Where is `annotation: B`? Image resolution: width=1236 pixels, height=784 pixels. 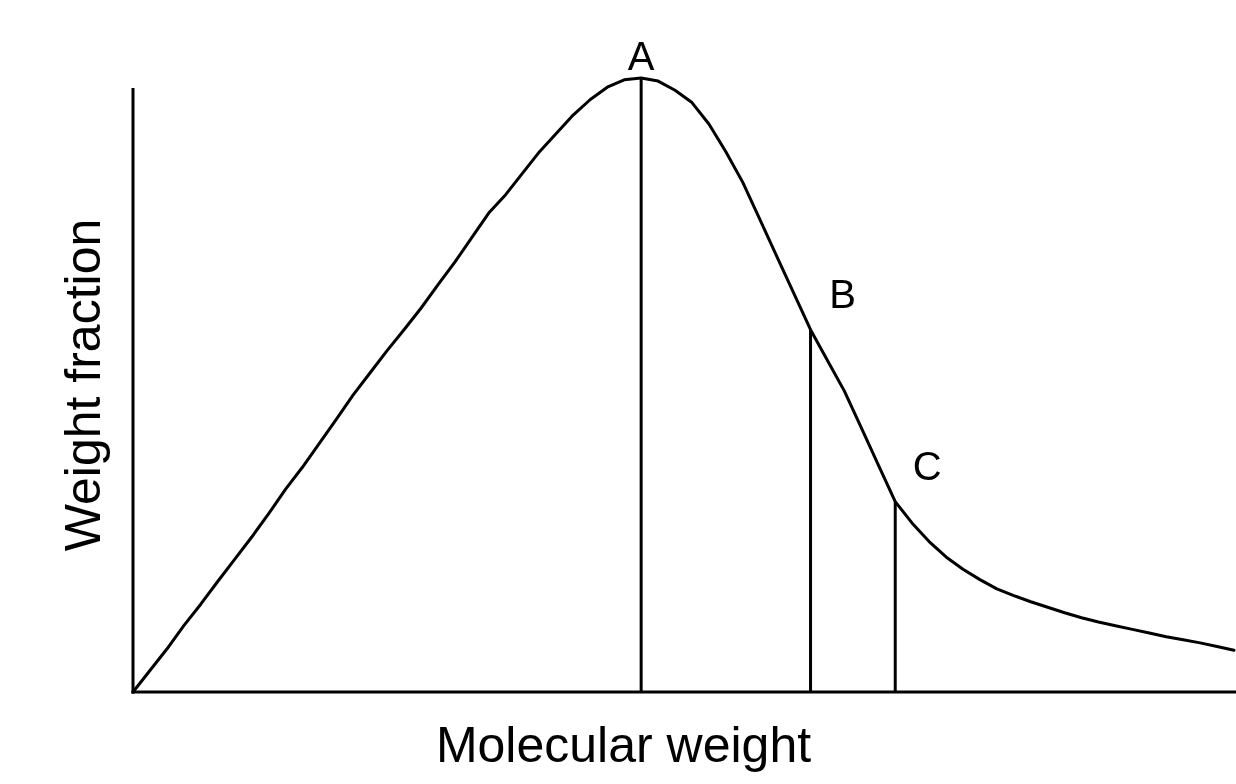
annotation: B is located at coordinates (842, 293).